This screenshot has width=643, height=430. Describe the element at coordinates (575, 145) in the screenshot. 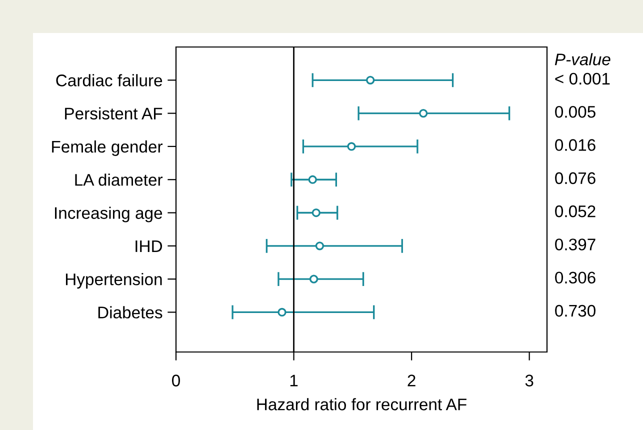

I see `text: 0.016` at that location.